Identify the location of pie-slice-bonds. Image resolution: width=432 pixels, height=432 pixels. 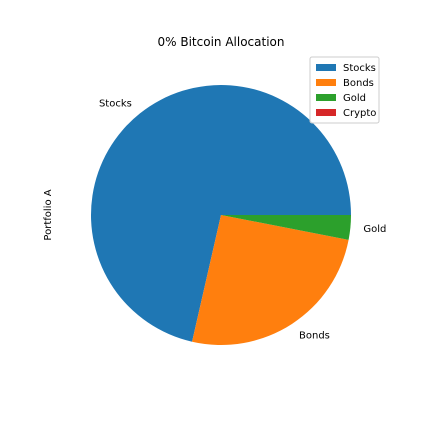
(270, 280).